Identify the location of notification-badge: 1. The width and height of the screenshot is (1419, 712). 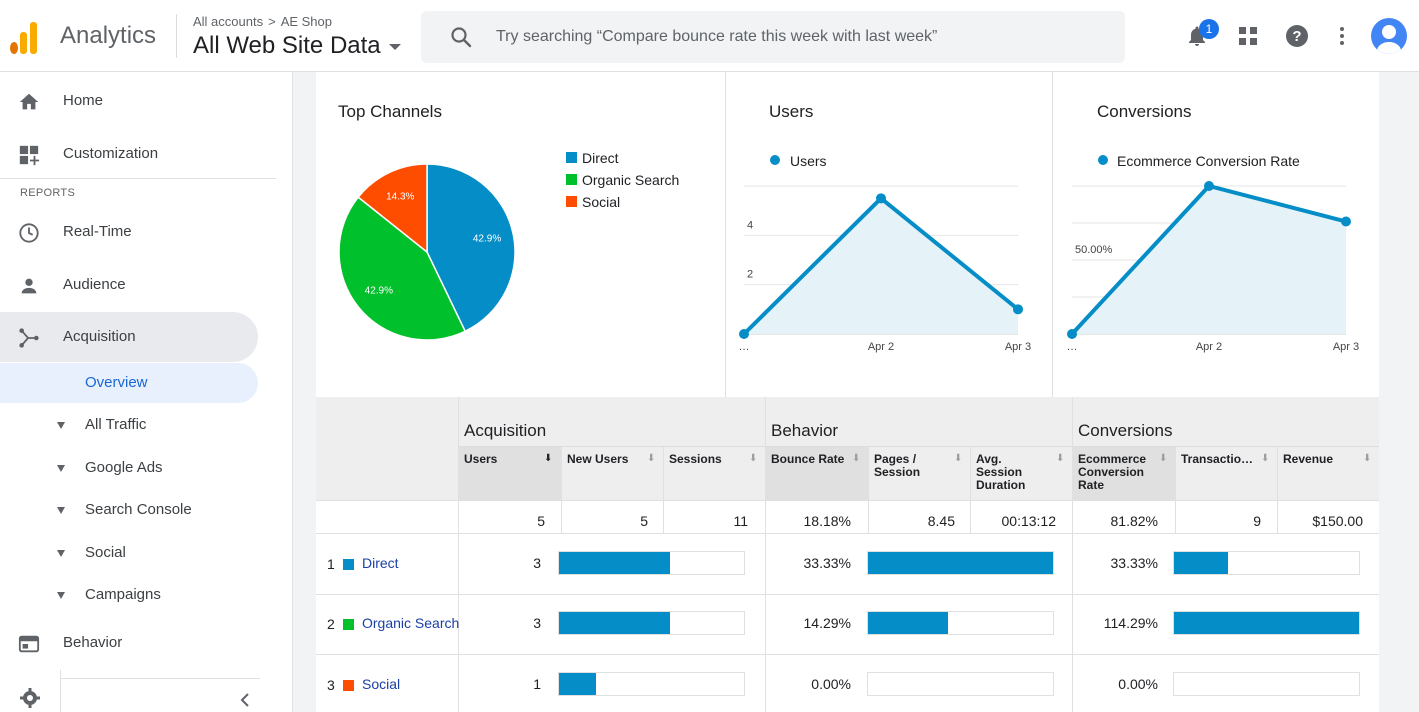
(1209, 29).